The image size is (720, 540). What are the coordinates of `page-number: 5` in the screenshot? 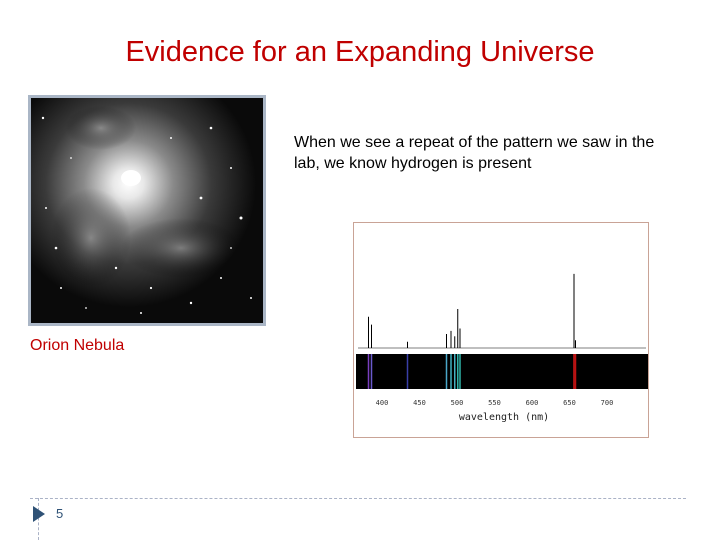 It's located at (60, 513).